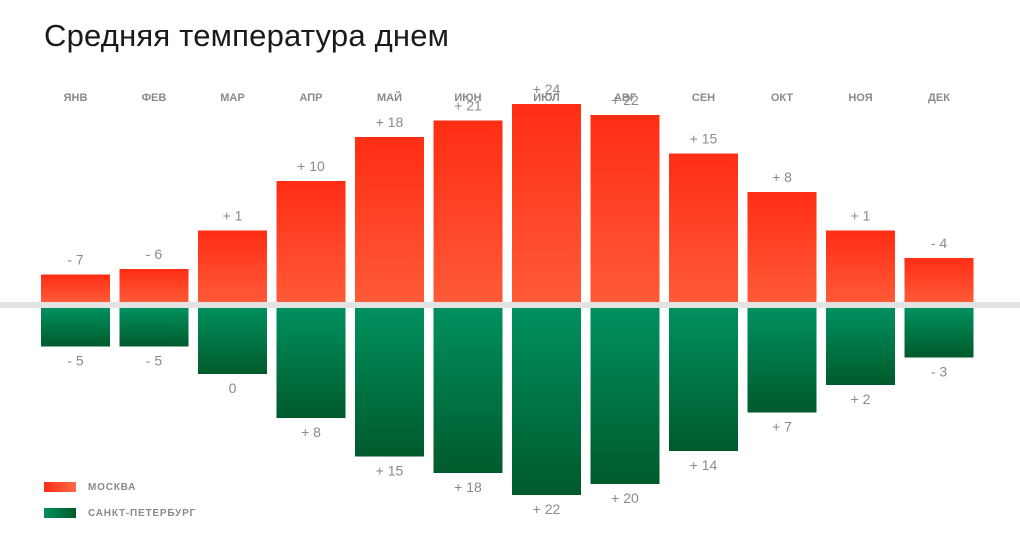 This screenshot has width=1020, height=536. What do you see at coordinates (547, 509) in the screenshot?
I see `value-label-spb-6: + 22` at bounding box center [547, 509].